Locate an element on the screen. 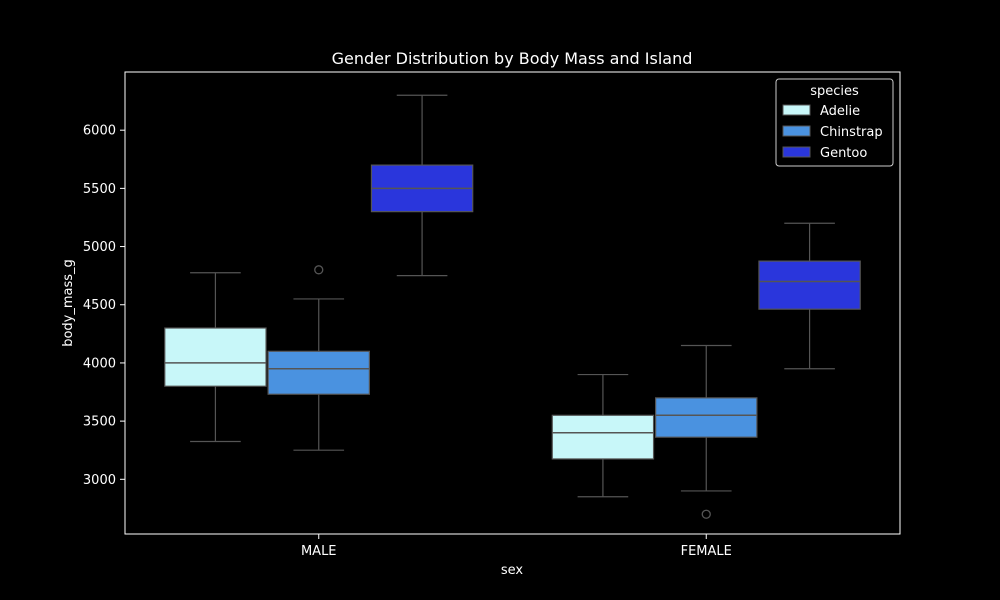 Image resolution: width=1000 pixels, height=600 pixels. x-tick-label: MALE is located at coordinates (319, 551).